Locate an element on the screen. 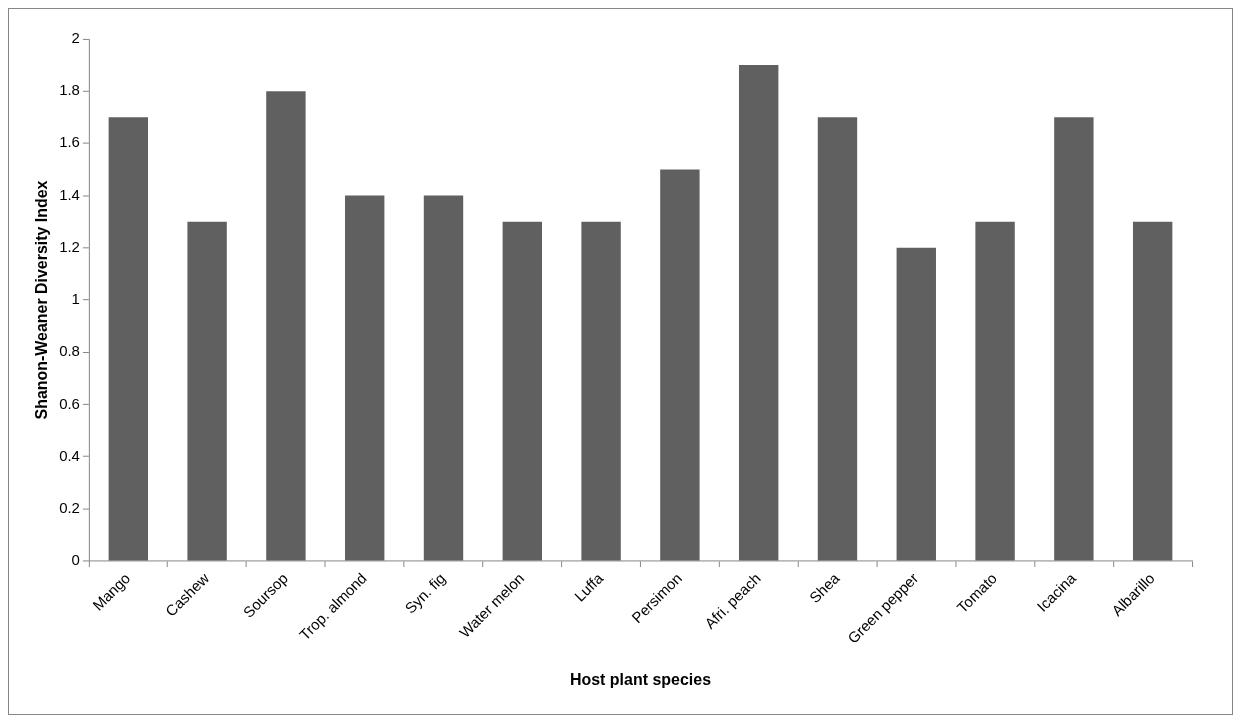  y-tick-label: 1 is located at coordinates (75, 299).